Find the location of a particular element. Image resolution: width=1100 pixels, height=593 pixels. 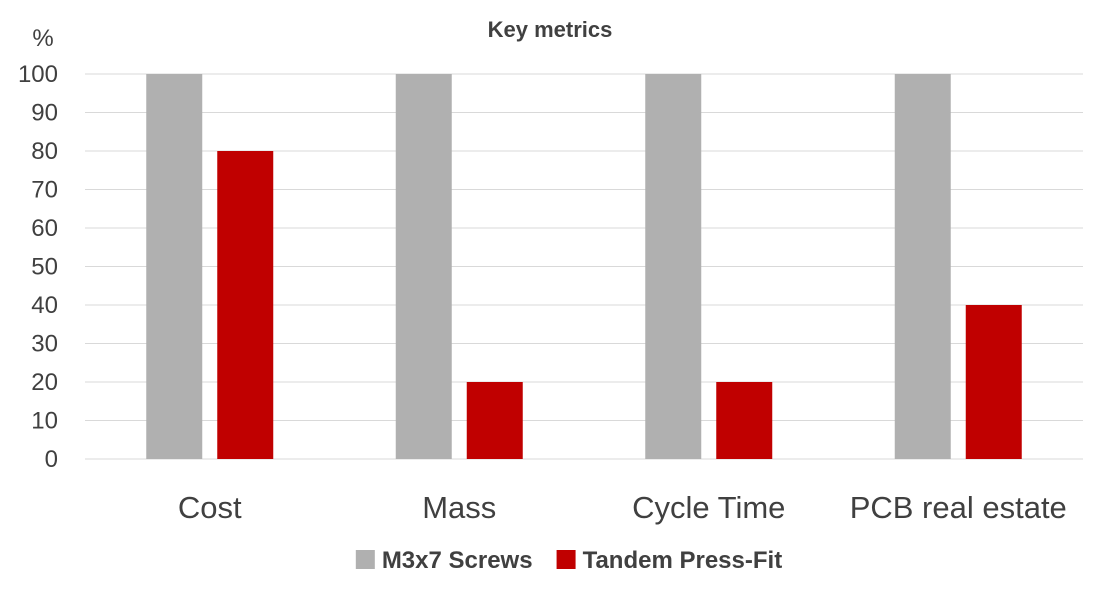

y-tick-label: 0 is located at coordinates (51, 459).